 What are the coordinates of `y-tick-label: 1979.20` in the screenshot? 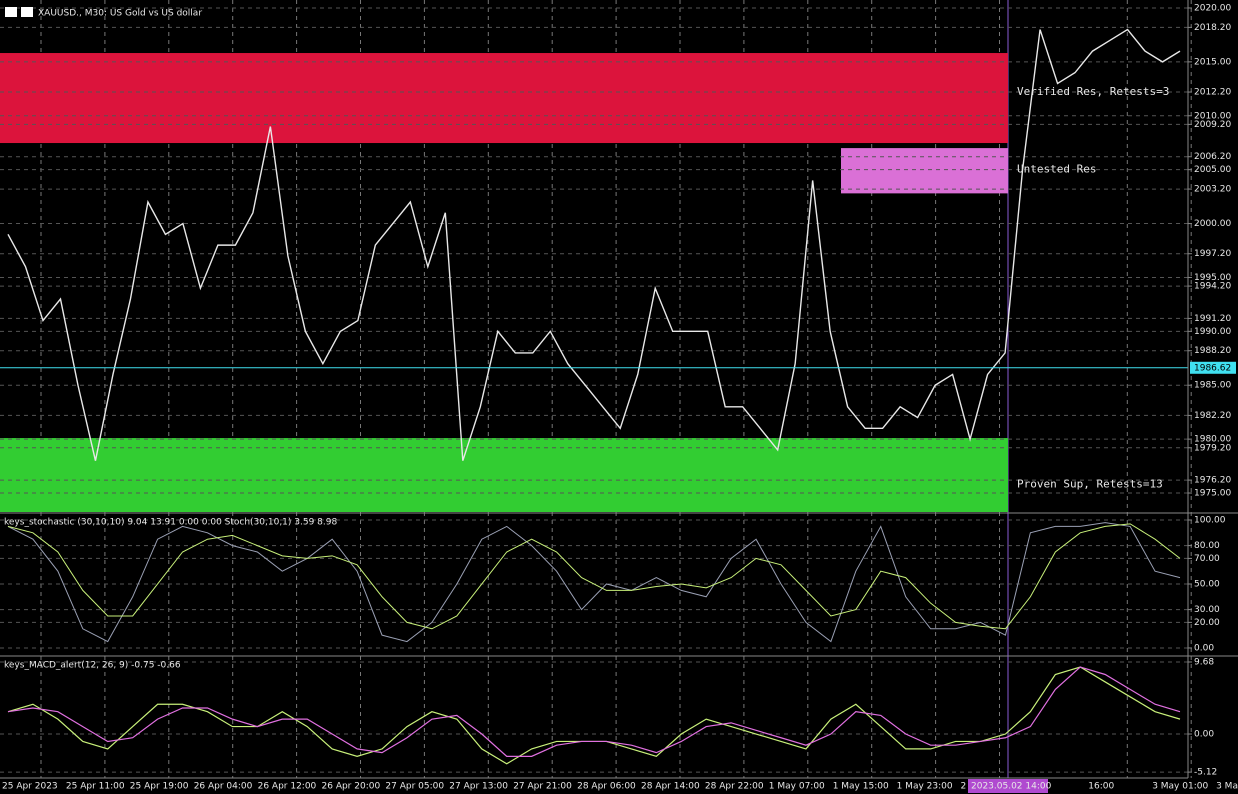 It's located at (1212, 448).